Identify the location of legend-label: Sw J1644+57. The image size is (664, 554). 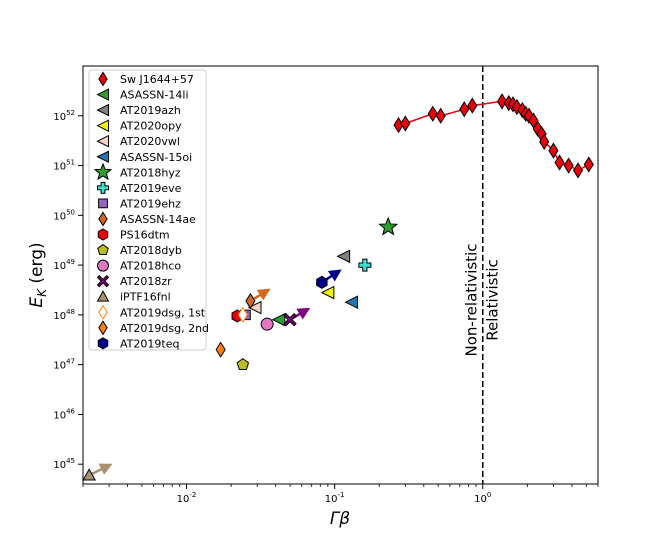
(157, 79).